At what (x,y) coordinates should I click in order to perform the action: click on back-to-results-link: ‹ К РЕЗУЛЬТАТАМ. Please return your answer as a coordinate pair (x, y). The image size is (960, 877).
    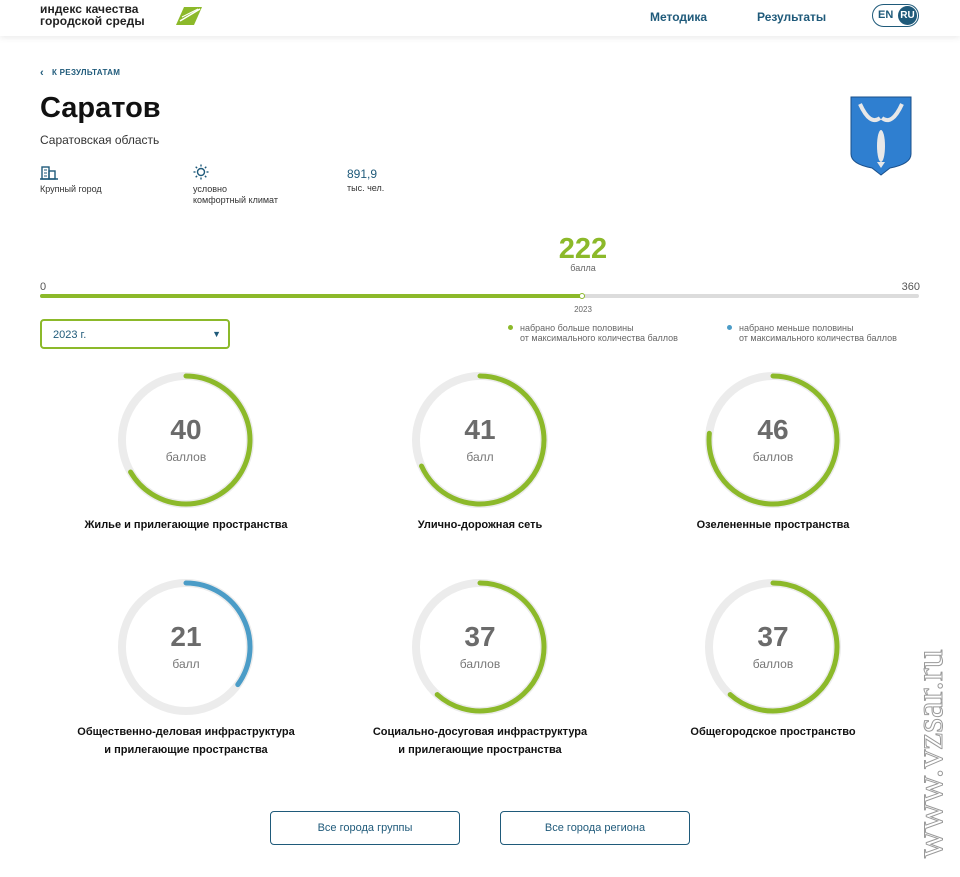
    Looking at the image, I should click on (80, 73).